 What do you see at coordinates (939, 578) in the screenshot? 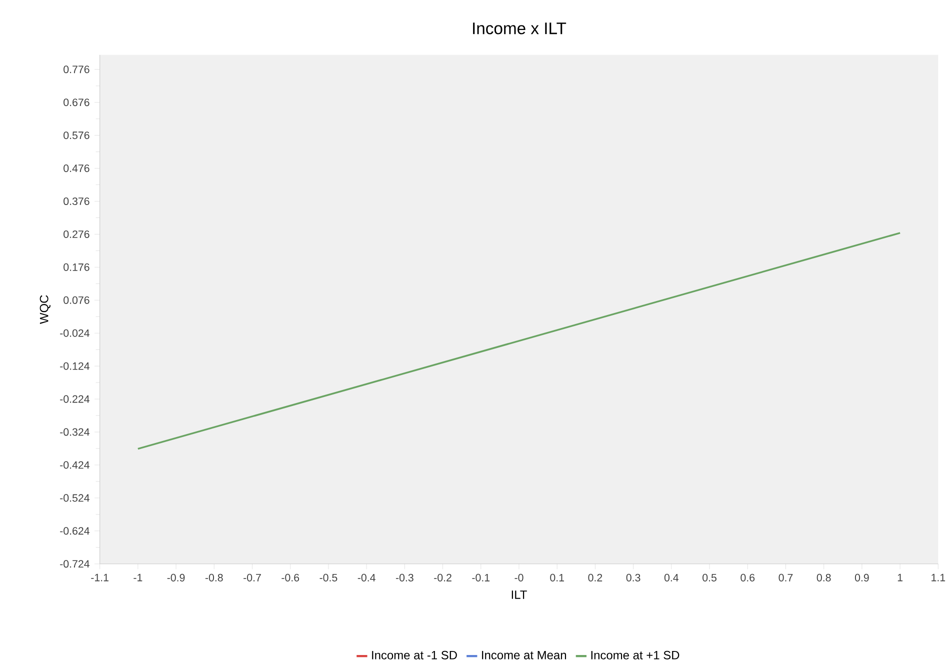
I see `x-tick-label: 1.1` at bounding box center [939, 578].